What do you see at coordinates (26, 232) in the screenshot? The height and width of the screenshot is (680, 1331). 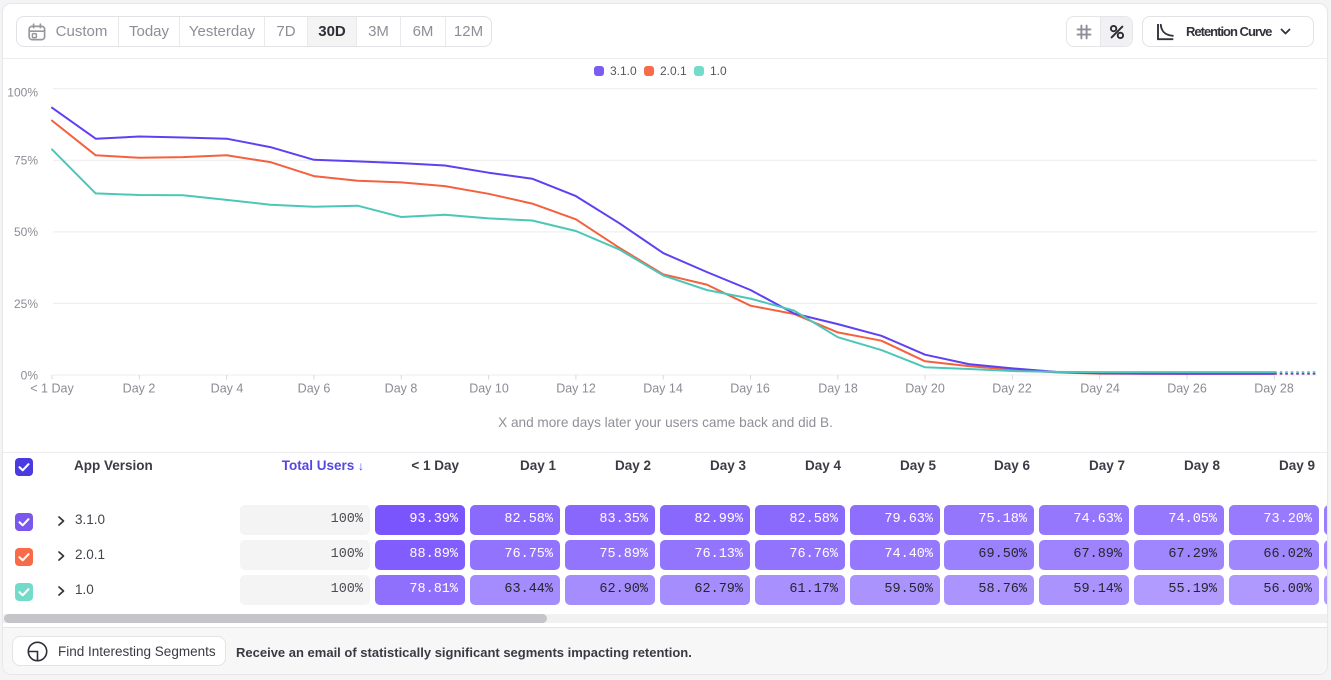 I see `svg-text: 50%` at bounding box center [26, 232].